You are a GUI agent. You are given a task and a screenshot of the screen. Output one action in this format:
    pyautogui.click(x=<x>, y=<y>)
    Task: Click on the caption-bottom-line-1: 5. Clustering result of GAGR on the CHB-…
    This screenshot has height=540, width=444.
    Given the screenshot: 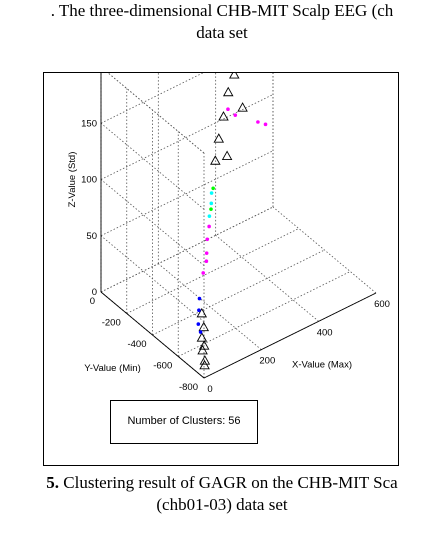 What is the action you would take?
    pyautogui.click(x=222, y=483)
    